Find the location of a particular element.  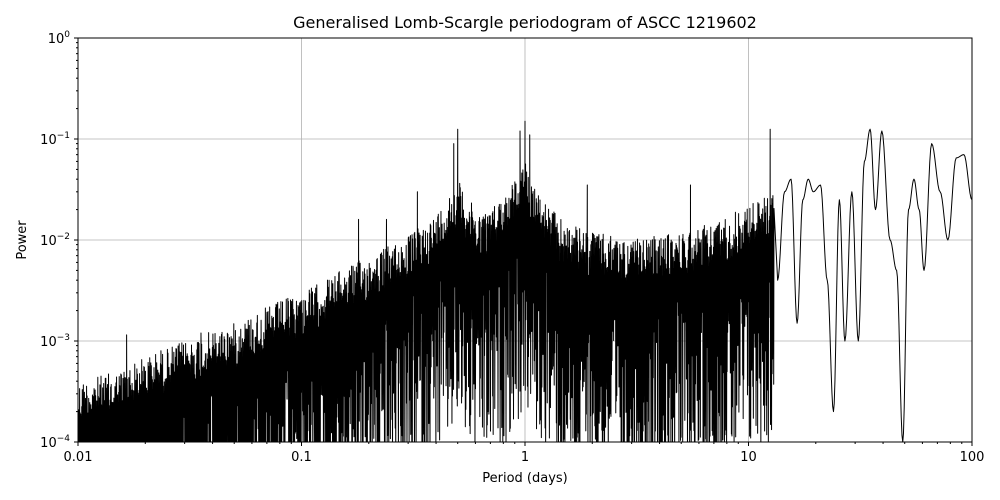

y-tick-label: 10⁻⁴ is located at coordinates (55, 442).